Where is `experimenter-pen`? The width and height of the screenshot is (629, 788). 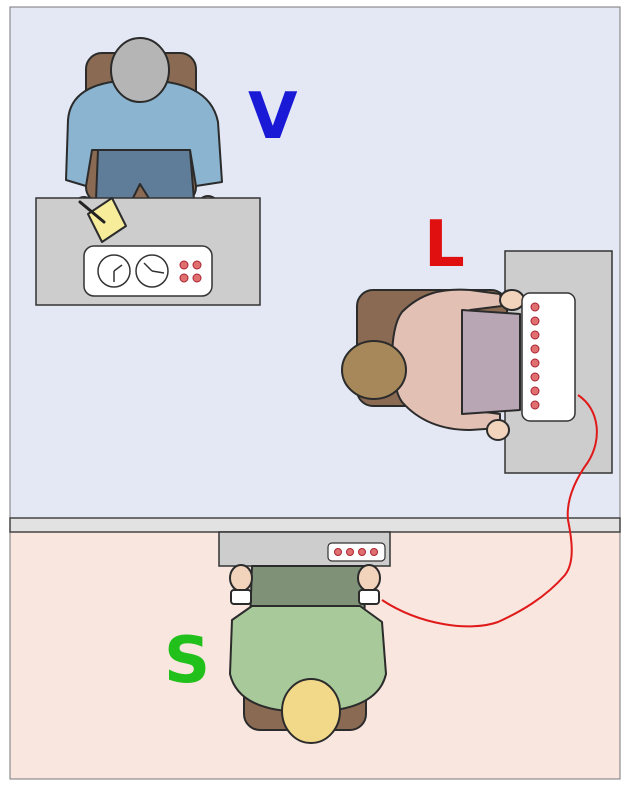
experimenter-pen is located at coordinates (92, 212).